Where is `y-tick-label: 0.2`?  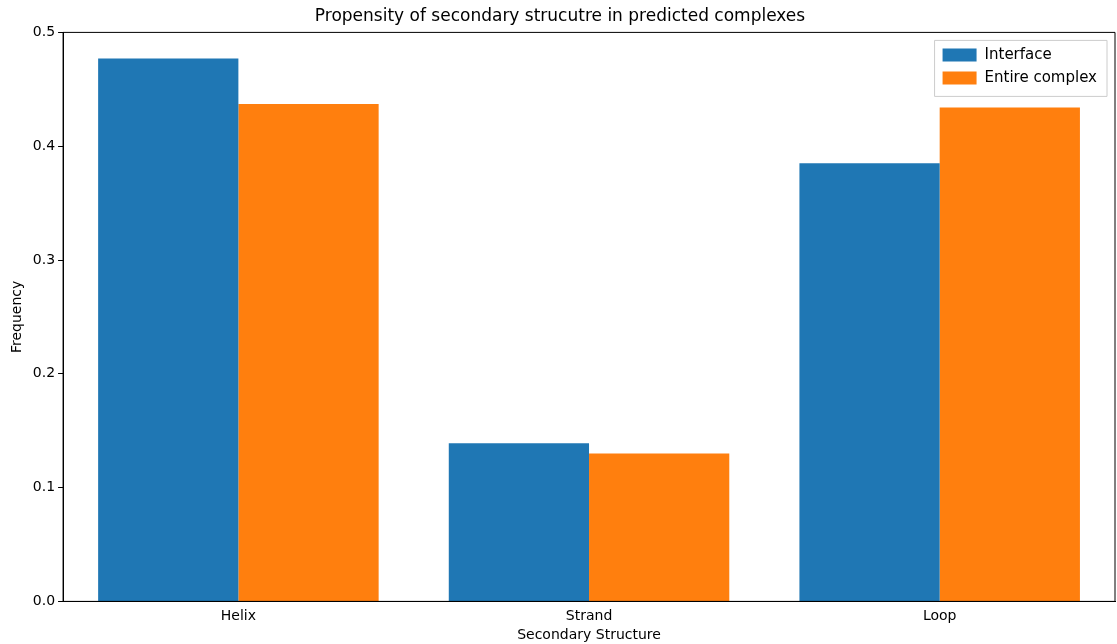 y-tick-label: 0.2 is located at coordinates (44, 372).